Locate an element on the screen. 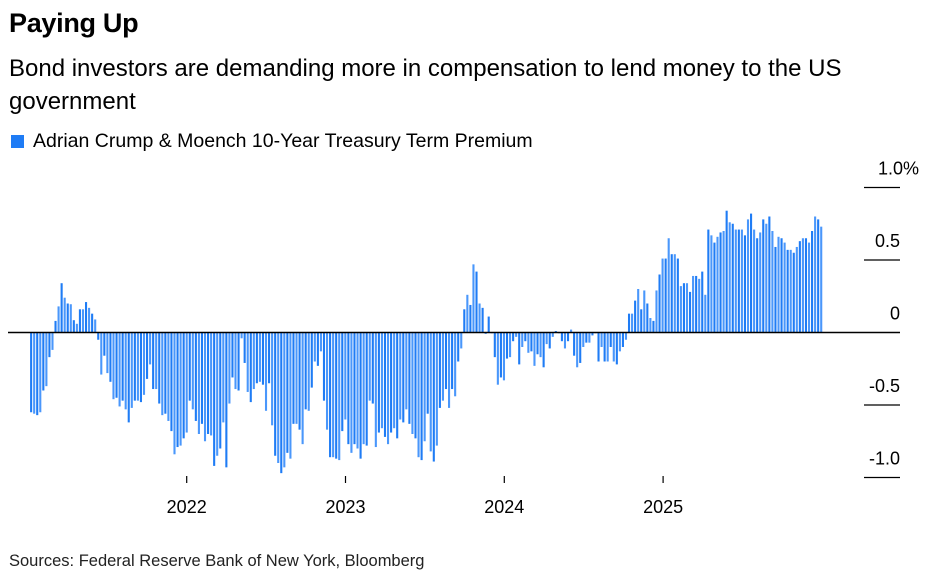 The height and width of the screenshot is (586, 928). y-tick-label: -0.5 is located at coordinates (884, 386).